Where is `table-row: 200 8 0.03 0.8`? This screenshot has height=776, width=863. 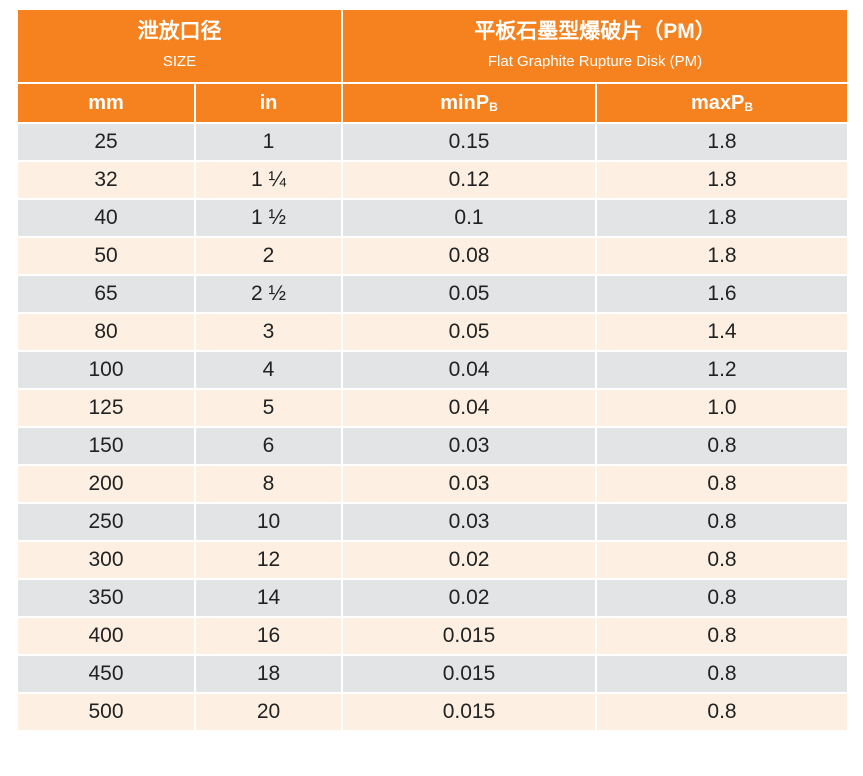
table-row: 200 8 0.03 0.8 is located at coordinates (432, 484).